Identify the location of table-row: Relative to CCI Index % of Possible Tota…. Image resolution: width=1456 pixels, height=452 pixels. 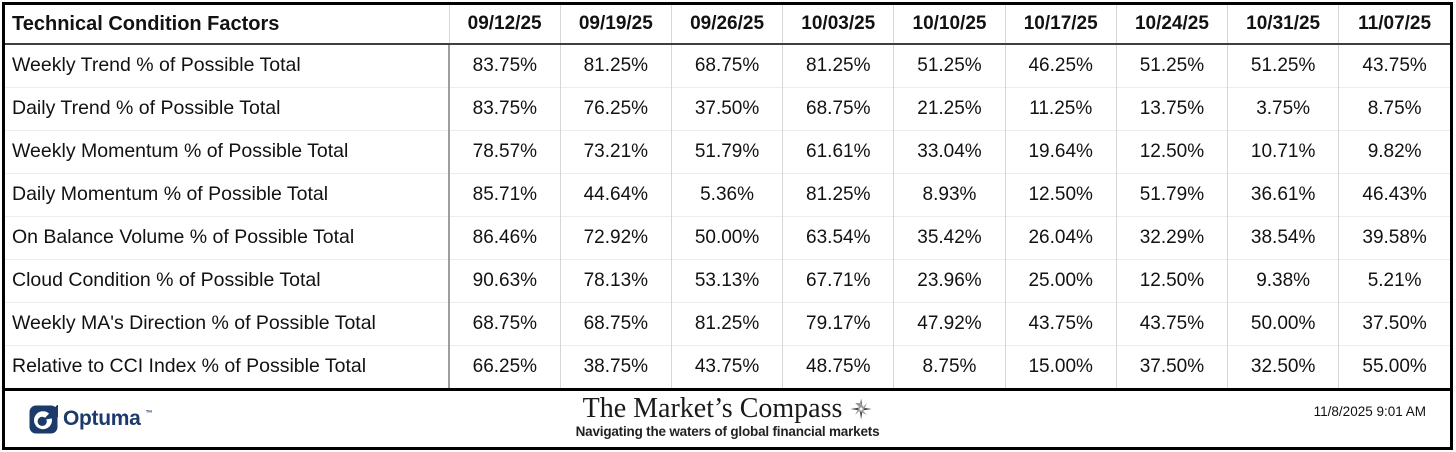
(727, 366).